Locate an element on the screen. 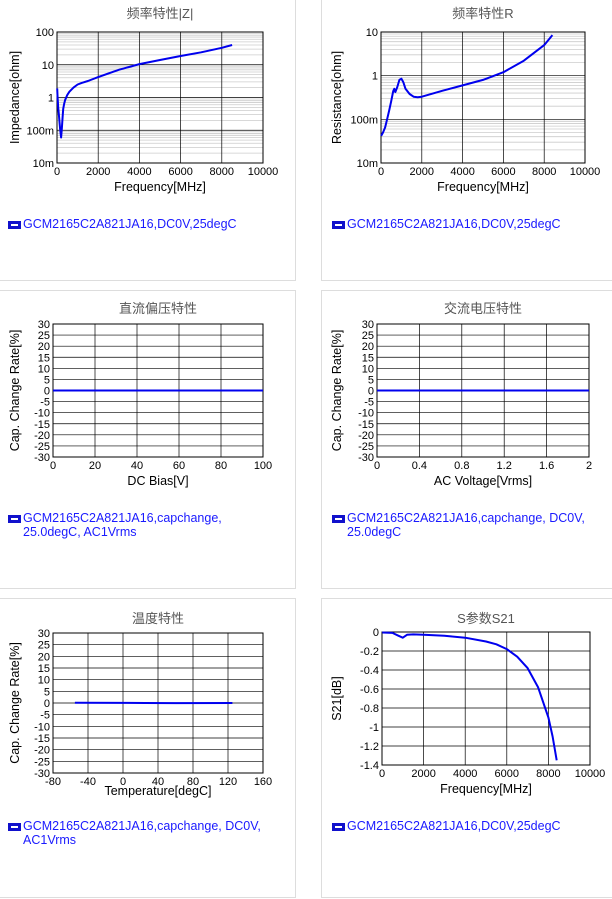 This screenshot has height=899, width=612. y-tick-label: -0.8 is located at coordinates (369, 709).